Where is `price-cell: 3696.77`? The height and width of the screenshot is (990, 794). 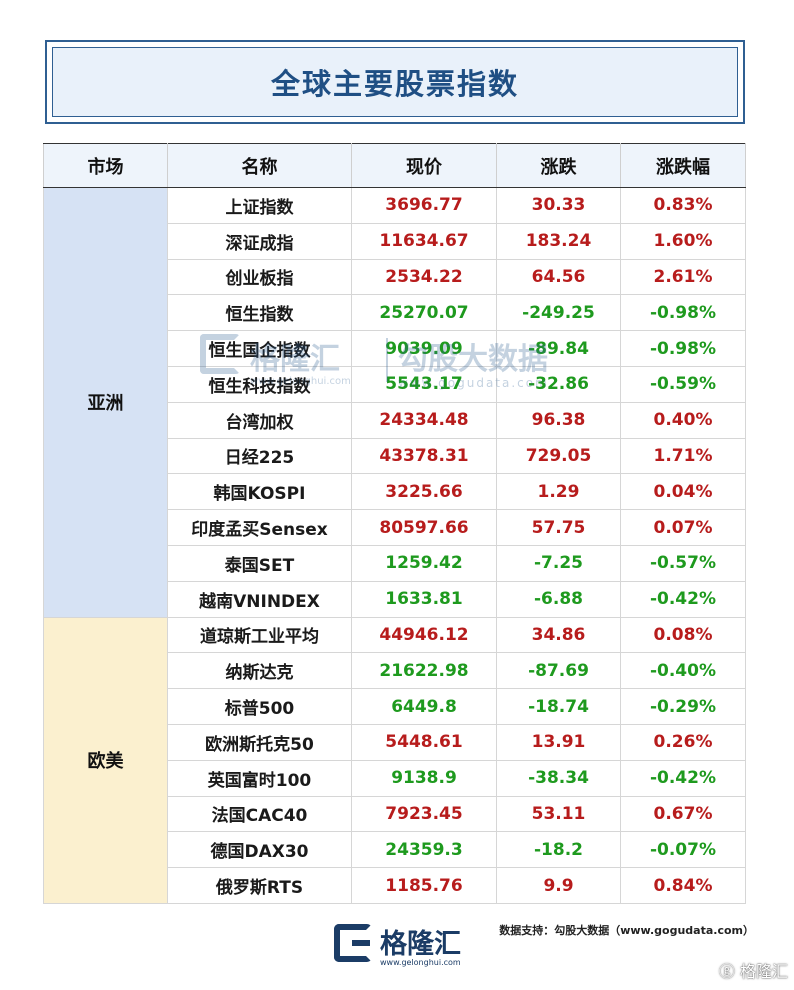
price-cell: 3696.77 is located at coordinates (424, 205).